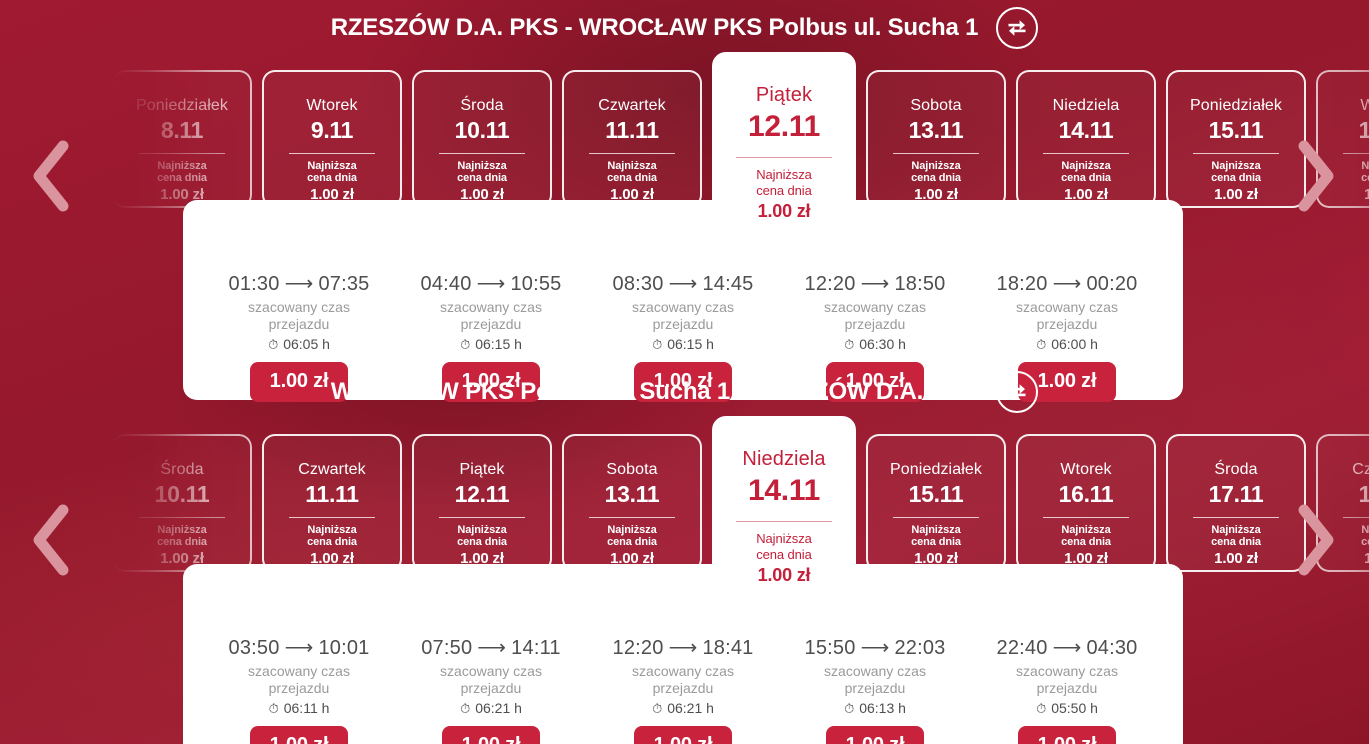 This screenshot has width=1369, height=744. What do you see at coordinates (332, 139) in the screenshot?
I see `date-card-9.11: Wtorek 9.11 Najniższa cena dnia 1.00 zł` at bounding box center [332, 139].